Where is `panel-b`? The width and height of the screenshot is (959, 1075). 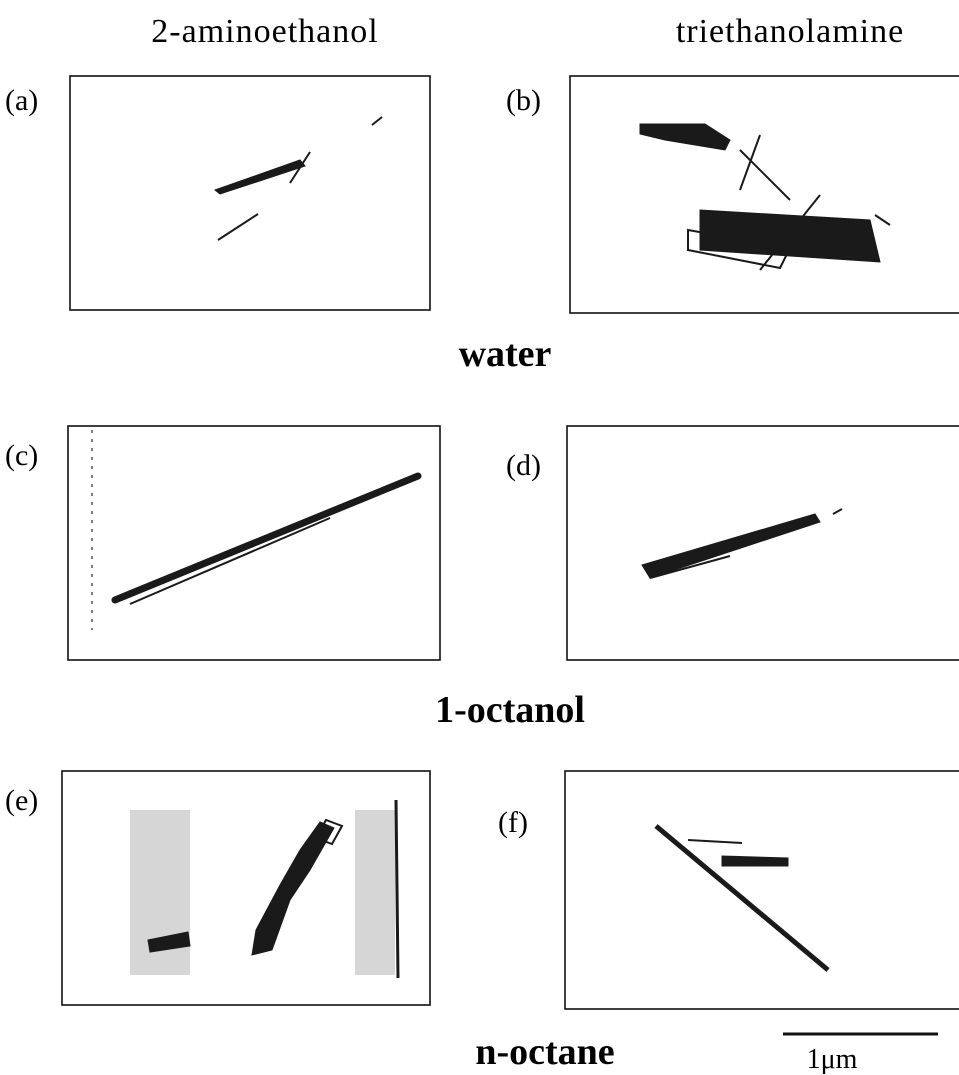 panel-b is located at coordinates (764, 194).